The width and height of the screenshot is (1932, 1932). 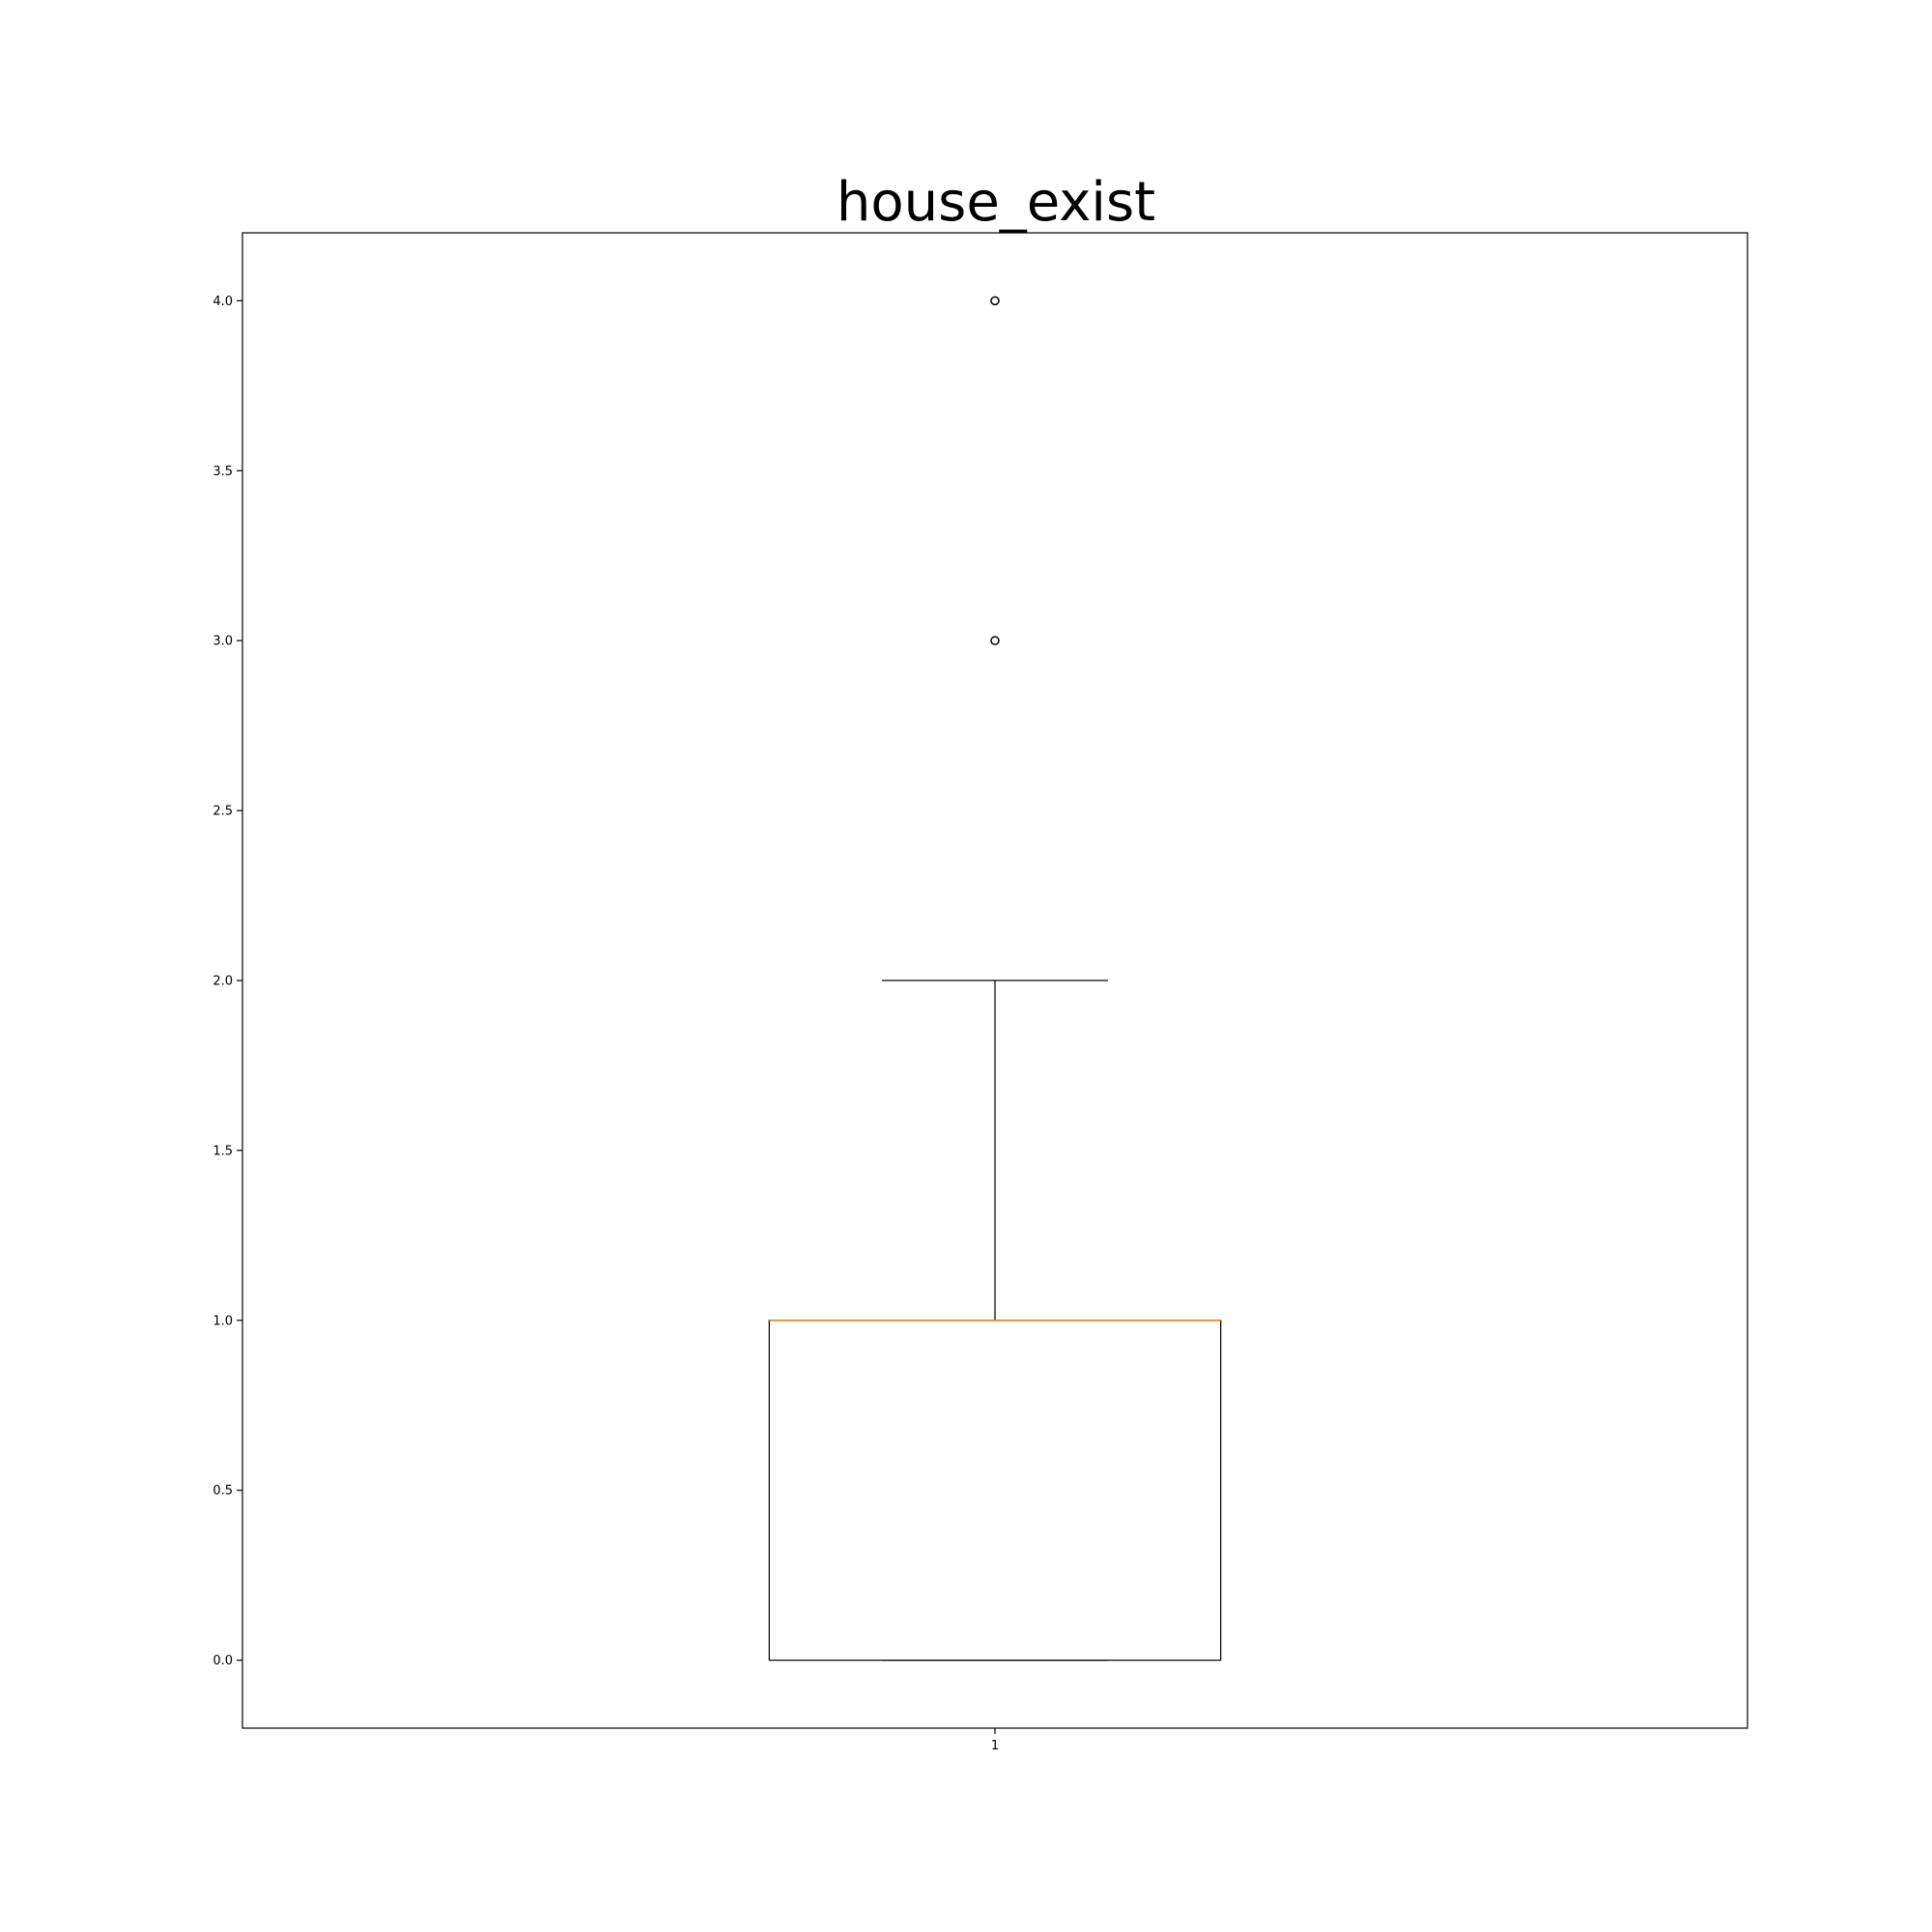 I want to click on y-tick-label: 3.5, so click(x=223, y=472).